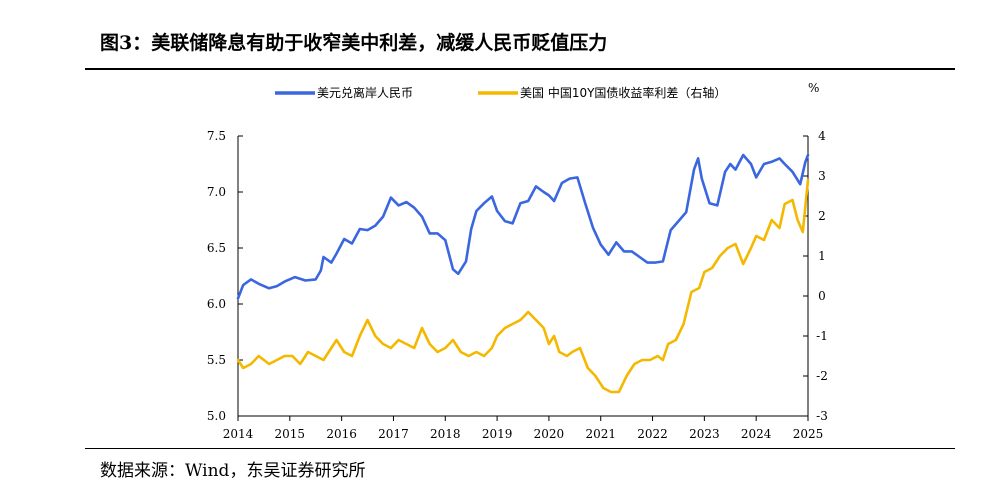 This screenshot has width=1000, height=482. I want to click on left-y-tick-label: 7.0, so click(216, 192).